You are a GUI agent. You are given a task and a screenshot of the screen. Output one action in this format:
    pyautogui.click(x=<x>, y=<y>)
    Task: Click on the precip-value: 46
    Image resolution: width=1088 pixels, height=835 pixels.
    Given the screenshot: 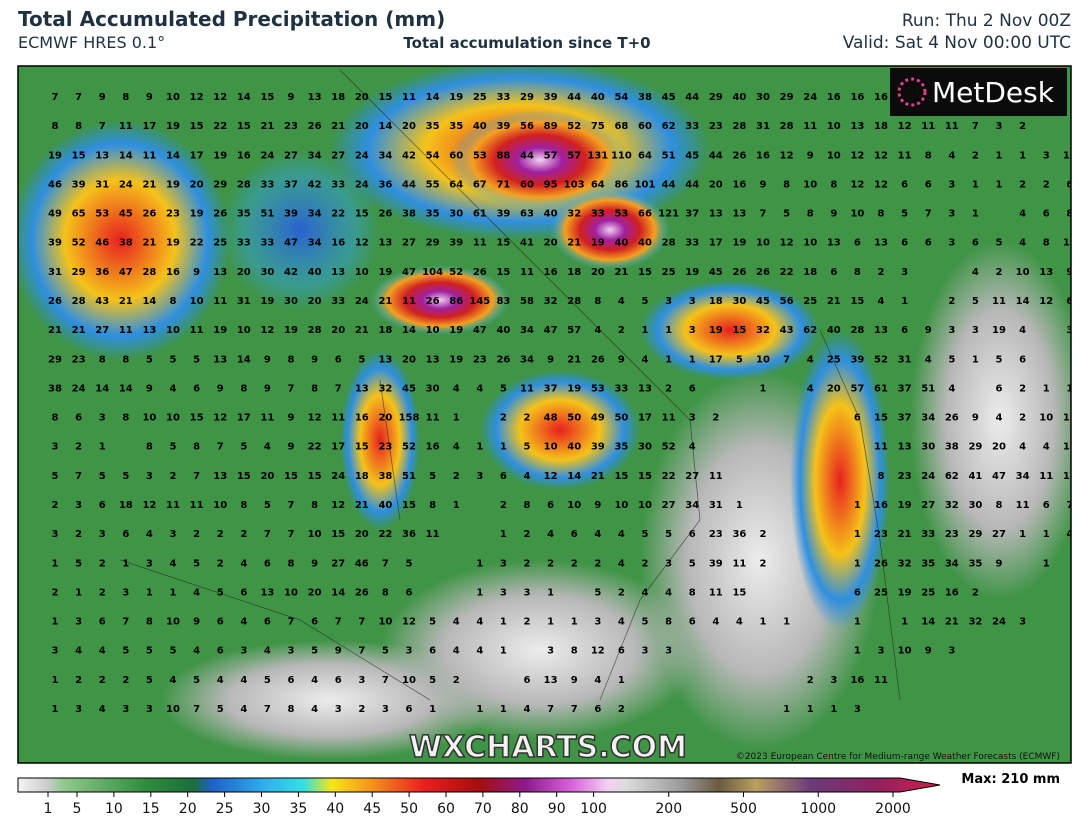 What is the action you would take?
    pyautogui.click(x=55, y=184)
    